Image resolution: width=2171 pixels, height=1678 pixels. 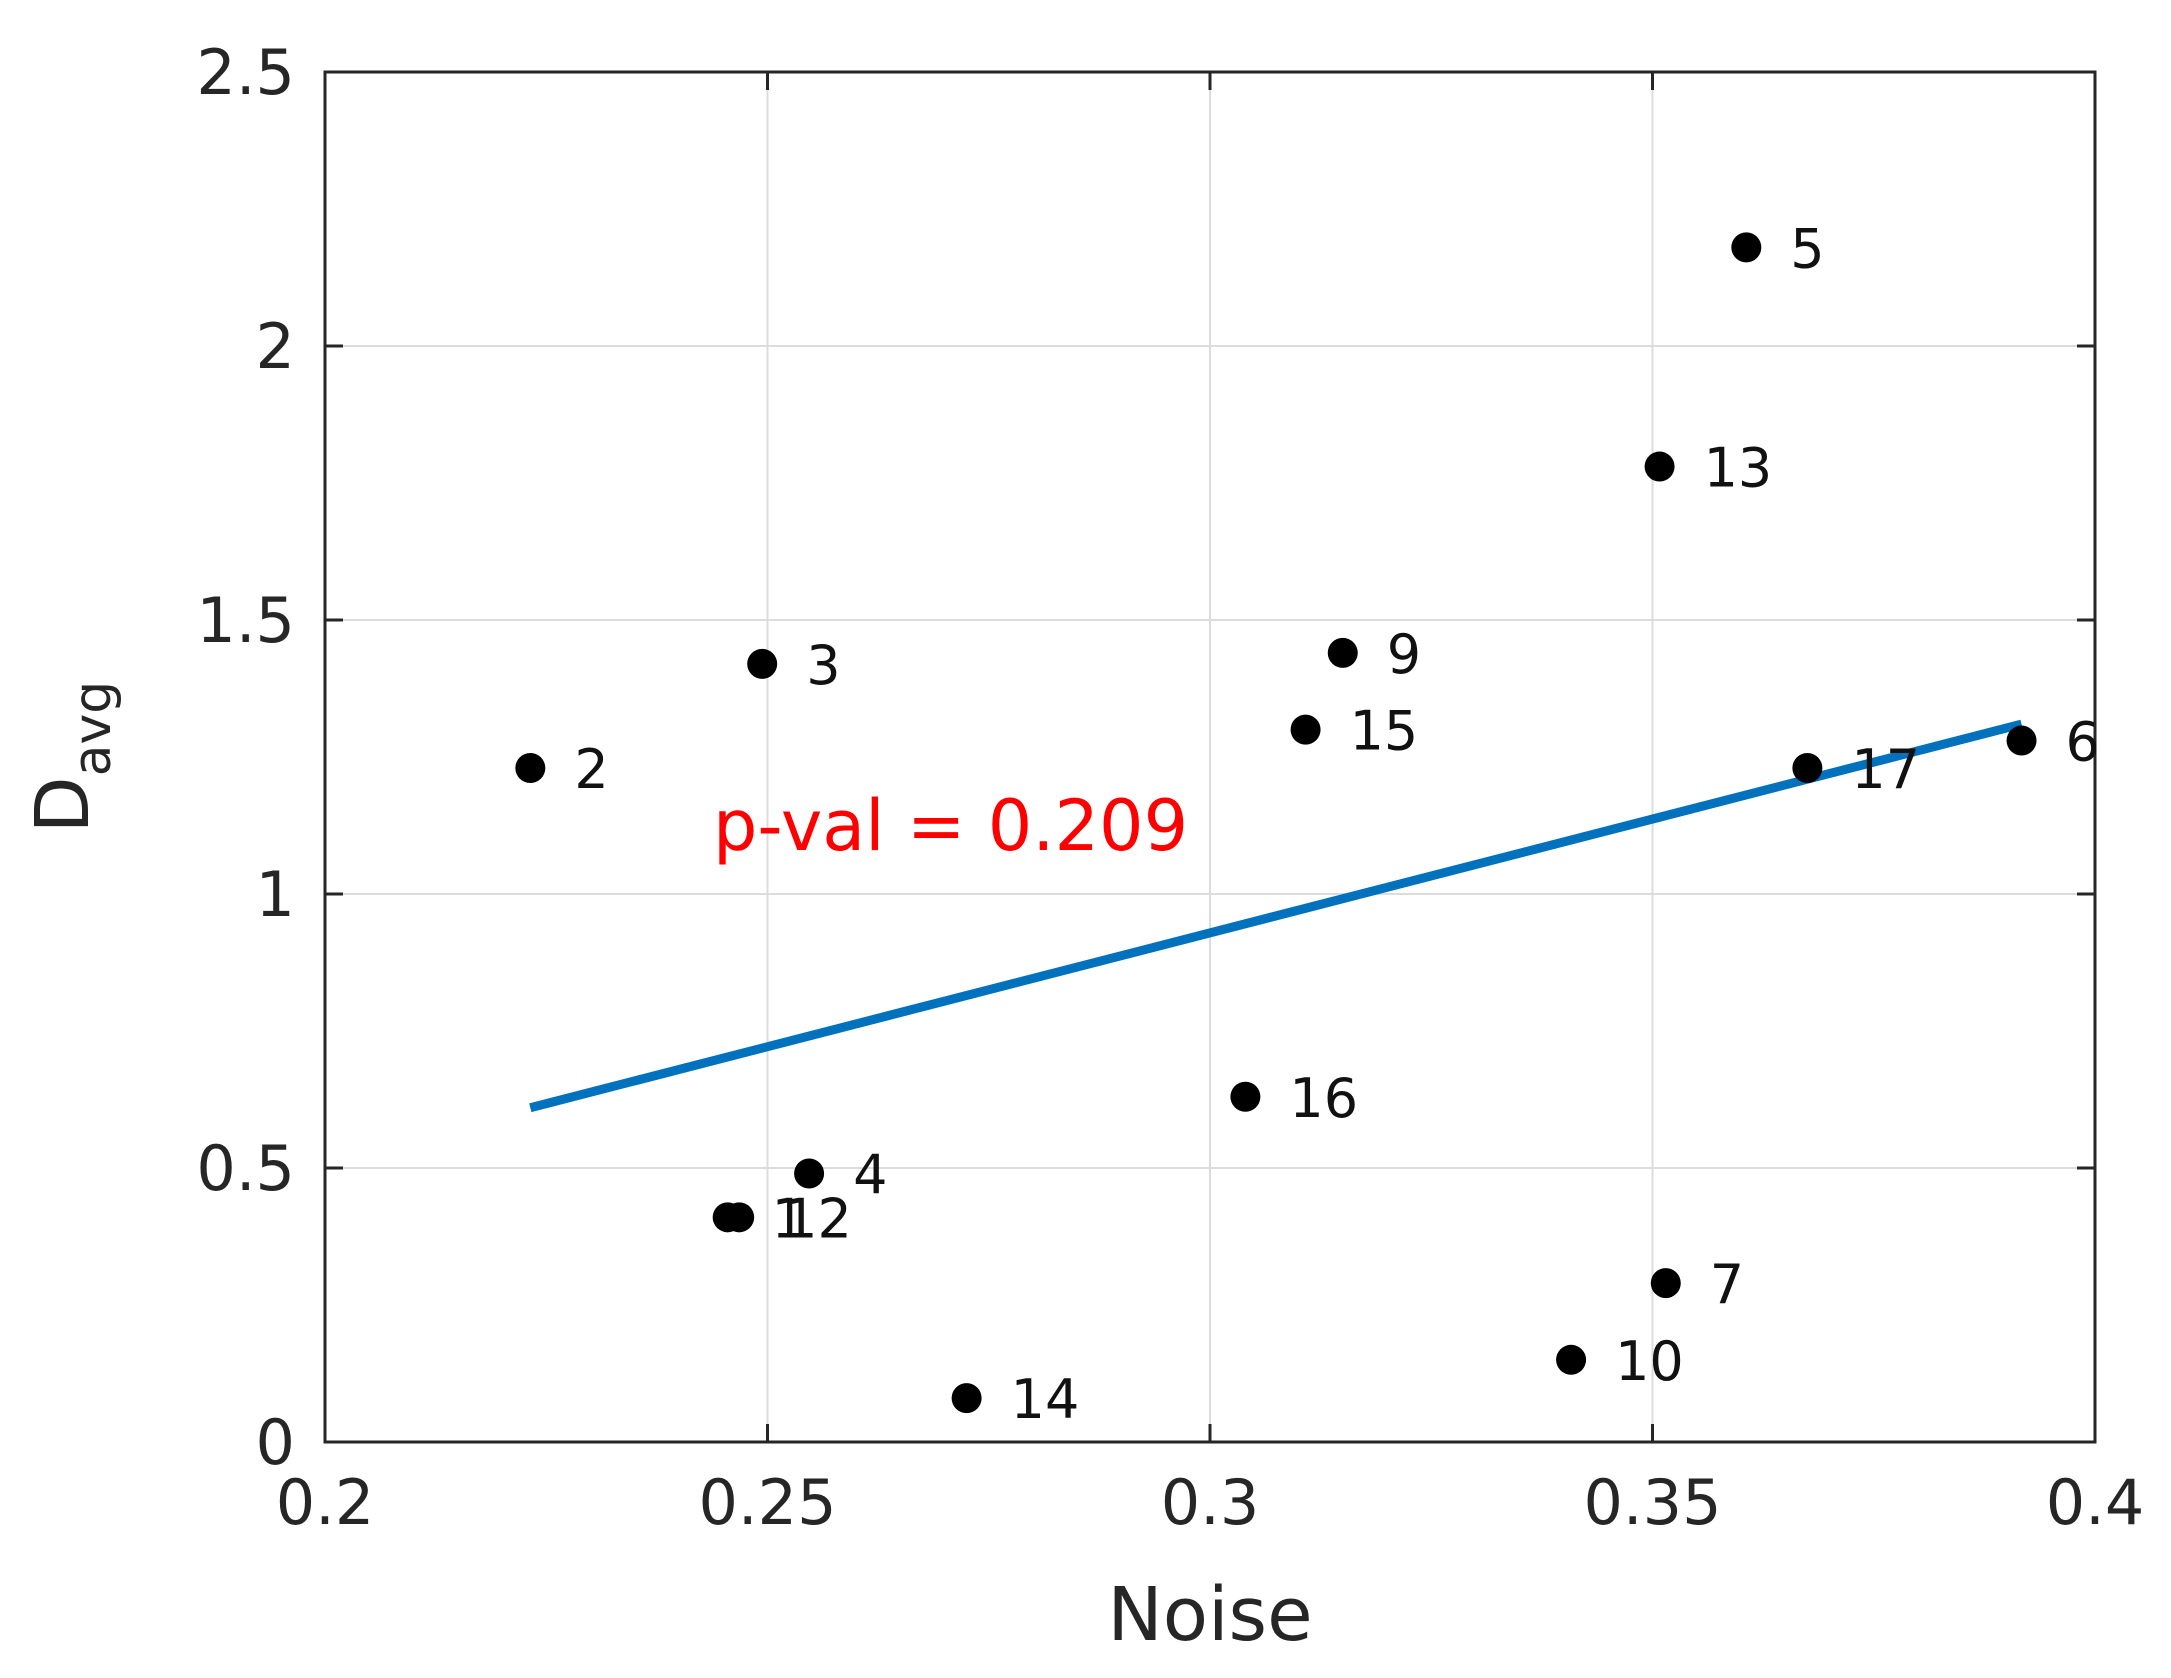 I want to click on y-axis-label-group: Davg, so click(x=71, y=757).